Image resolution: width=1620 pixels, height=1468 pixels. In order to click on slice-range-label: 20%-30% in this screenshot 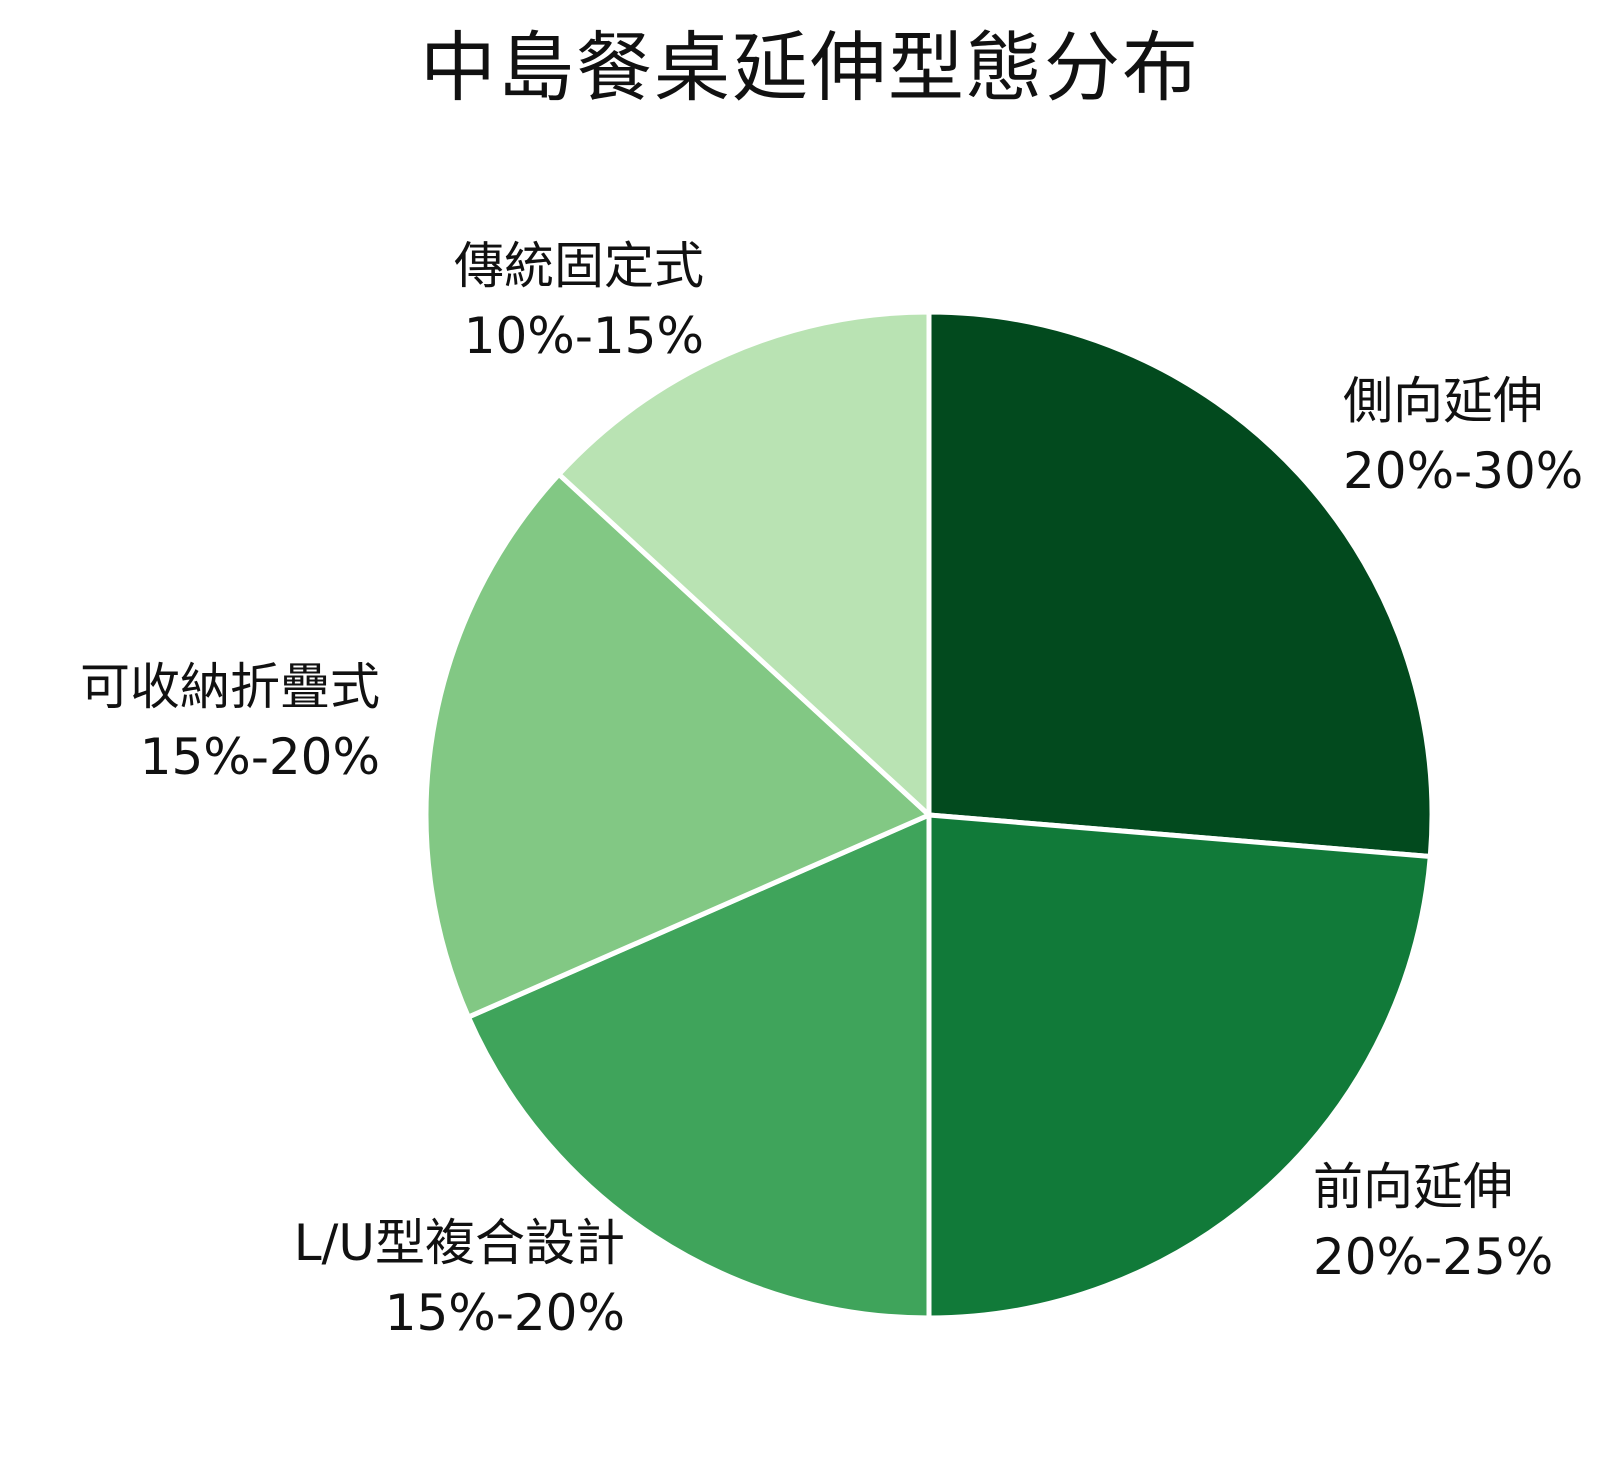, I will do `click(1463, 471)`.